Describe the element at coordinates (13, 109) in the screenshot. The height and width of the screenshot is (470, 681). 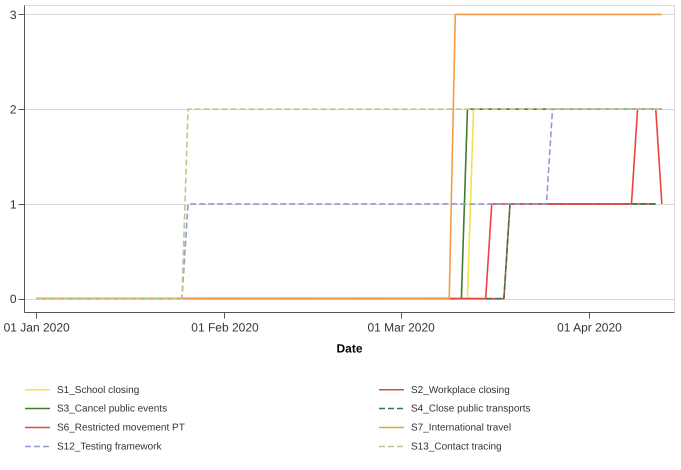
I see `y-tick-label: 2` at that location.